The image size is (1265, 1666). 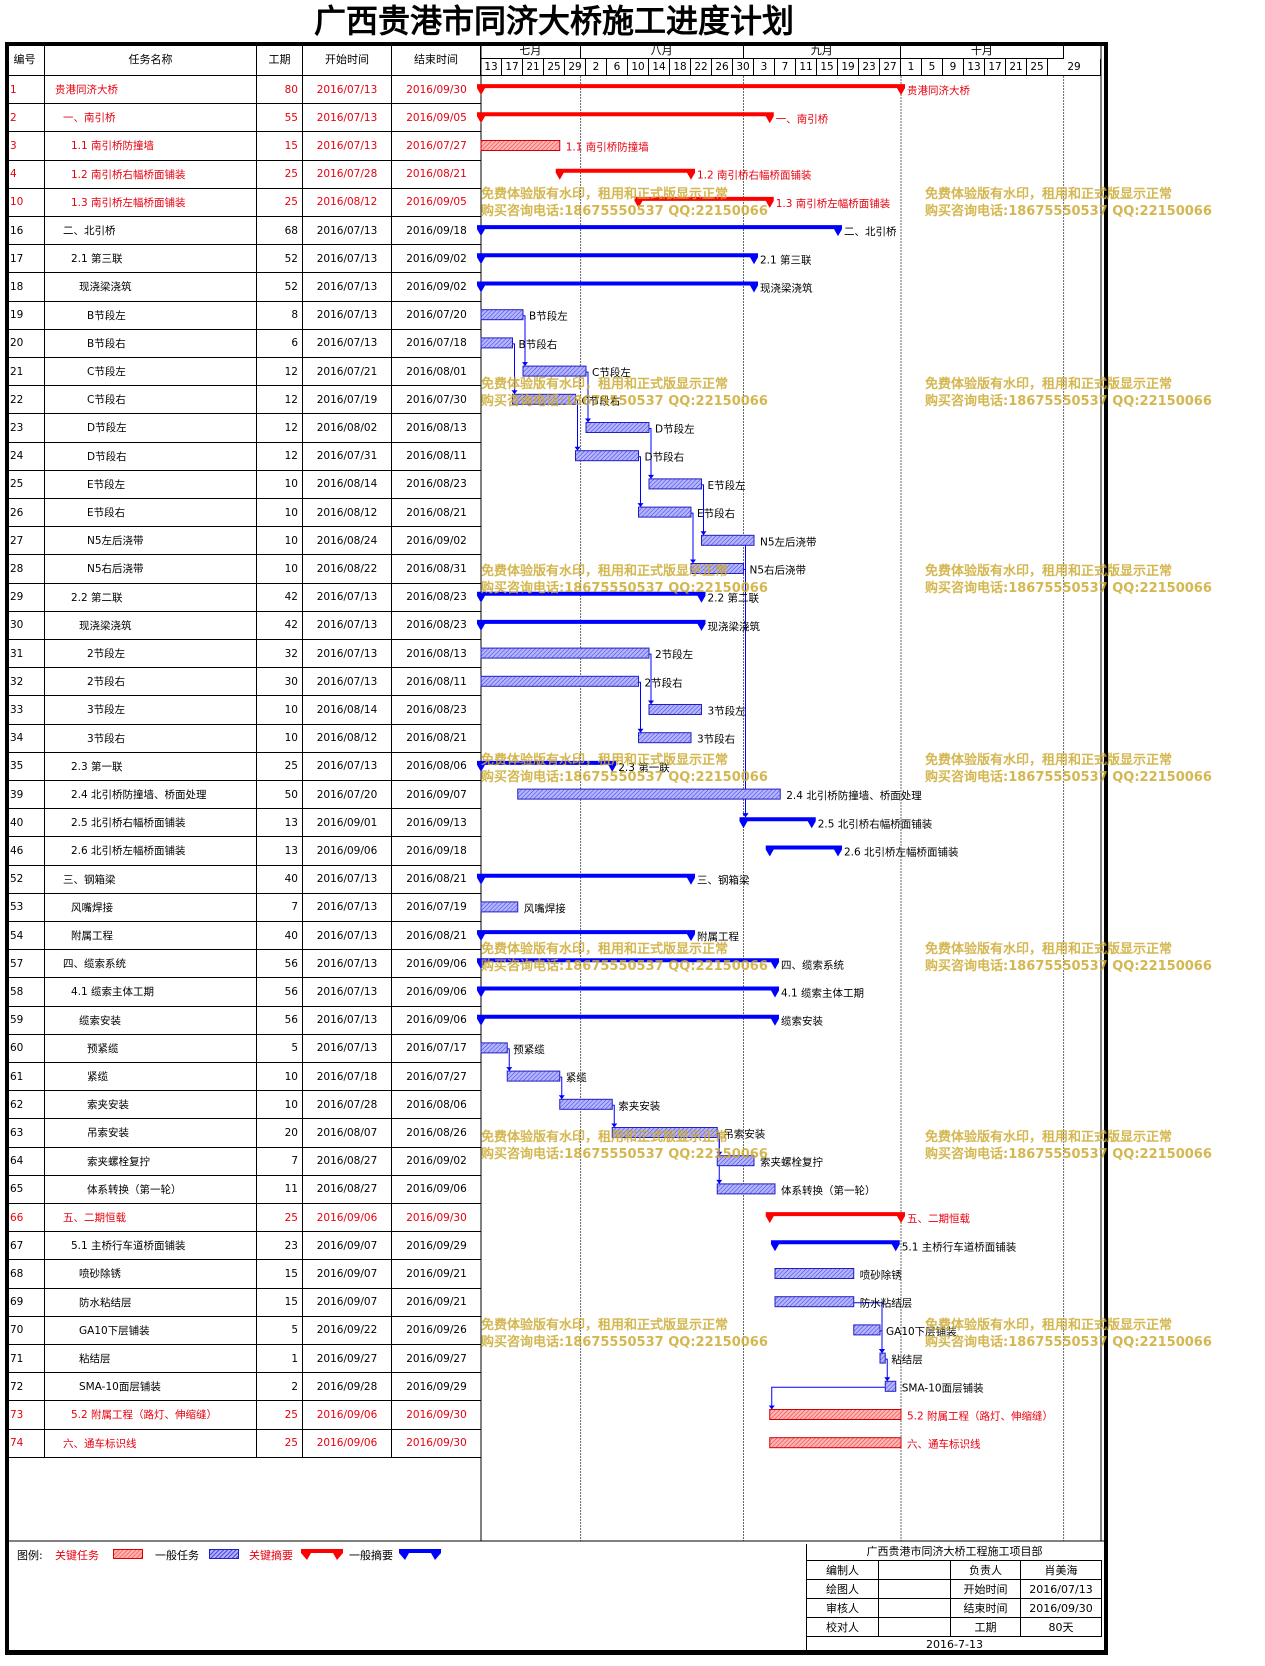 What do you see at coordinates (1037, 67) in the screenshot?
I see `day-label: 25` at bounding box center [1037, 67].